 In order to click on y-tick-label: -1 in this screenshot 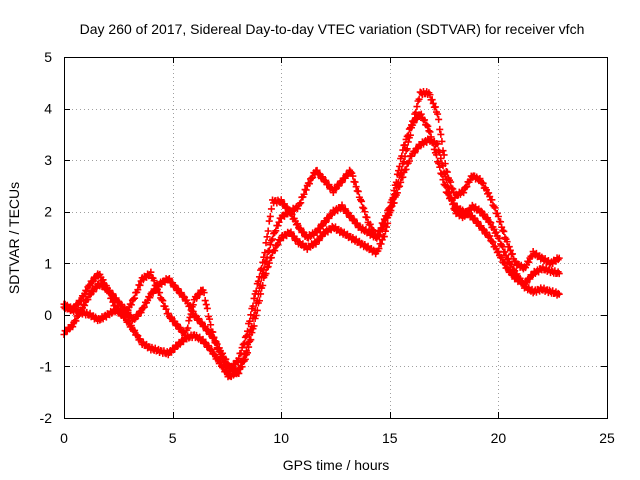, I will do `click(46, 366)`.